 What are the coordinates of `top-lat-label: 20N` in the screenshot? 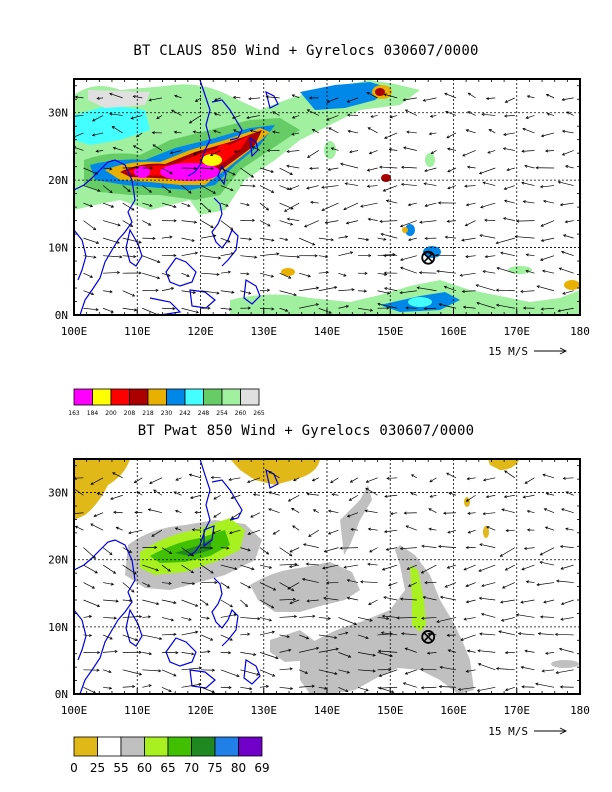 It's located at (58, 180).